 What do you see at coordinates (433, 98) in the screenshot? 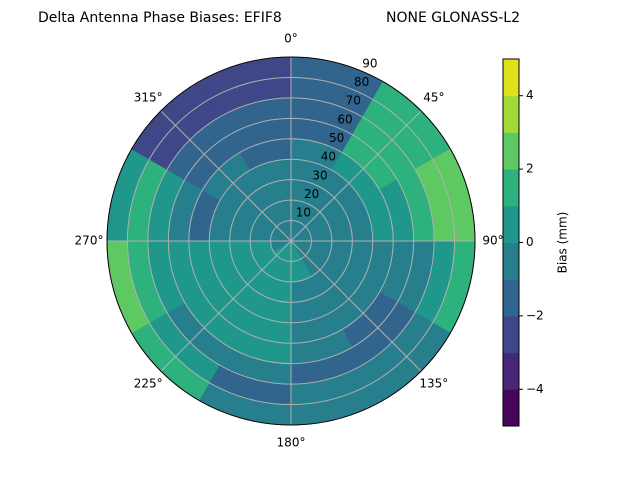
I see `angular-tick-label: 45°` at bounding box center [433, 98].